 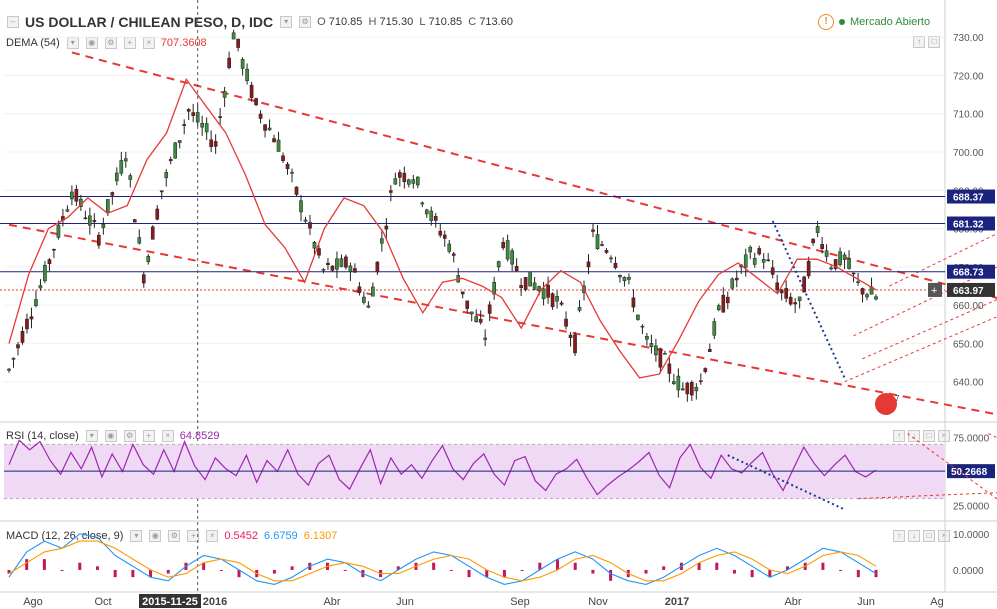 What do you see at coordinates (926, 42) in the screenshot?
I see `main-pane-controls: ↑ □` at bounding box center [926, 42].